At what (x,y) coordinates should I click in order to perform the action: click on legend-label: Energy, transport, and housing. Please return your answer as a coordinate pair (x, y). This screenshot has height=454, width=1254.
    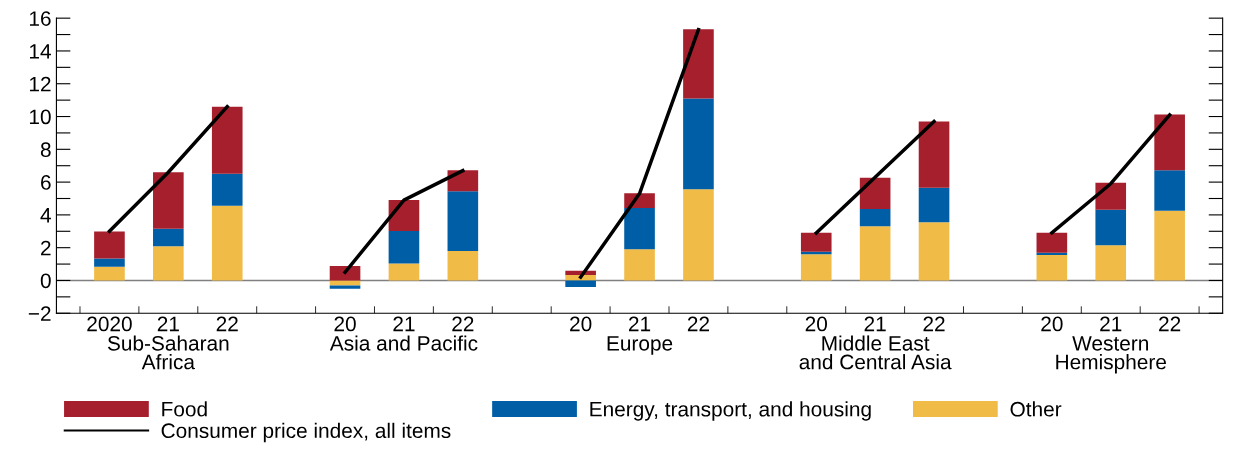
    Looking at the image, I should click on (730, 411).